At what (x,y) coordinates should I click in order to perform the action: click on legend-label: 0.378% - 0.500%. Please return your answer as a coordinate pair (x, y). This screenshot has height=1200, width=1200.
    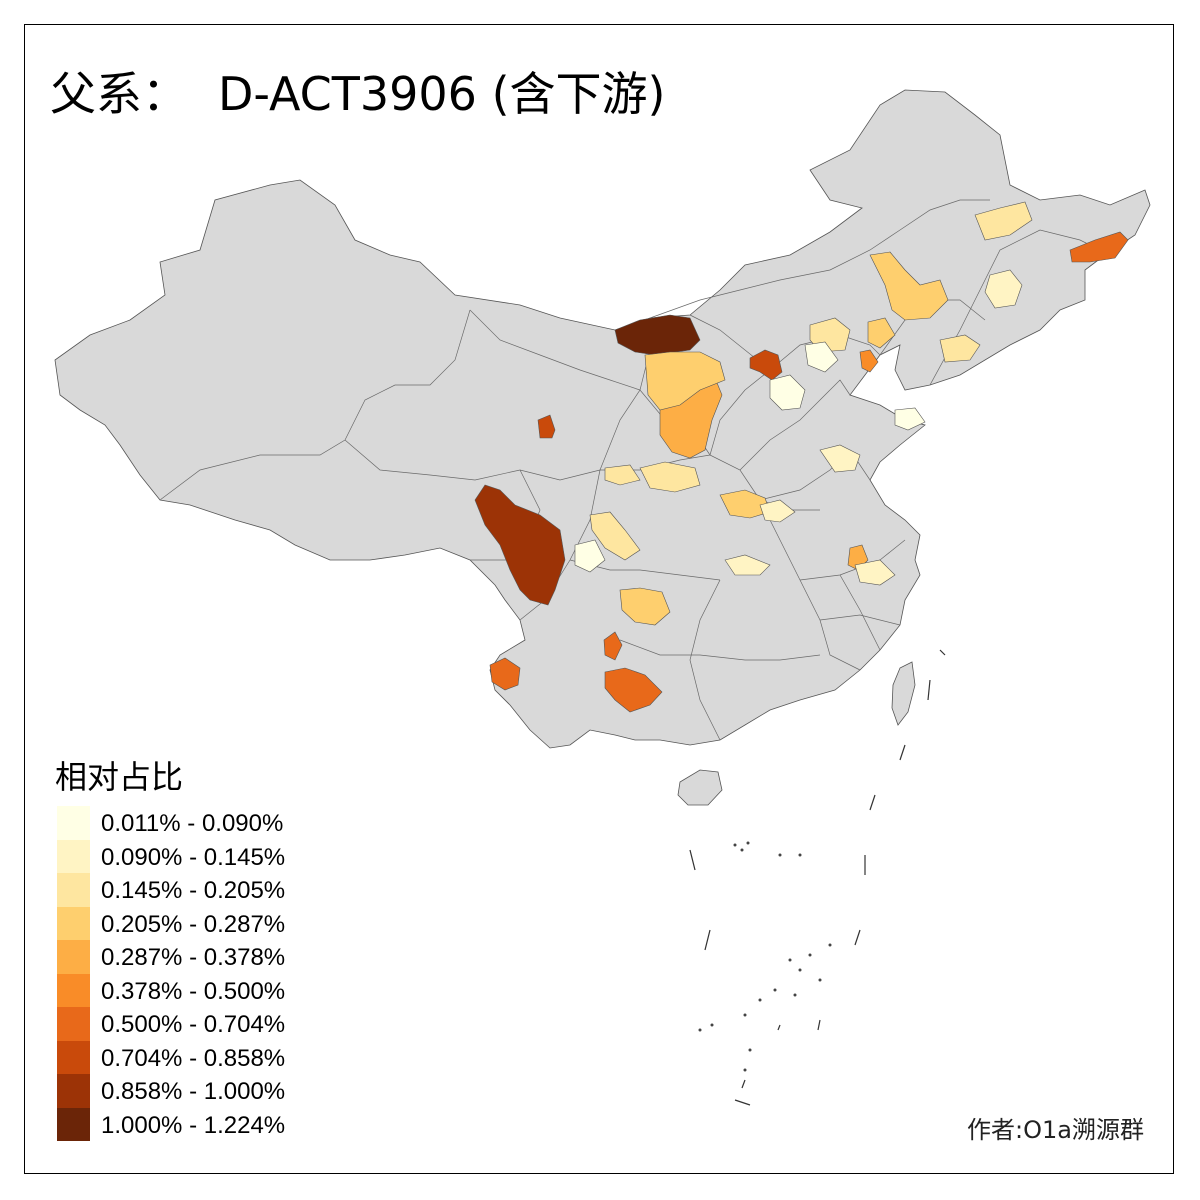
    Looking at the image, I should click on (193, 991).